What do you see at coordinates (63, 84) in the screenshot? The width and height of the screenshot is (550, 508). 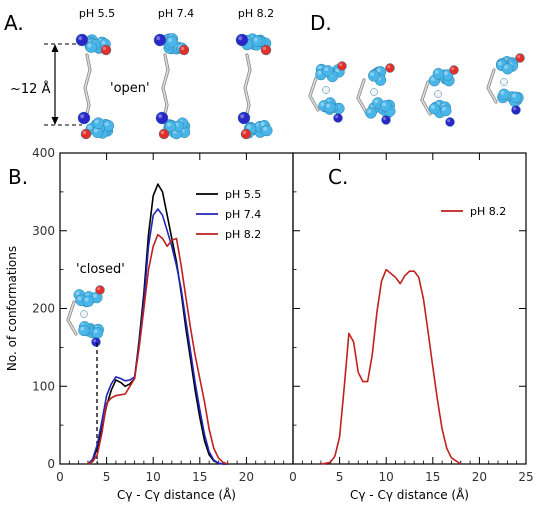 I see `panel-a-distance-marker` at bounding box center [63, 84].